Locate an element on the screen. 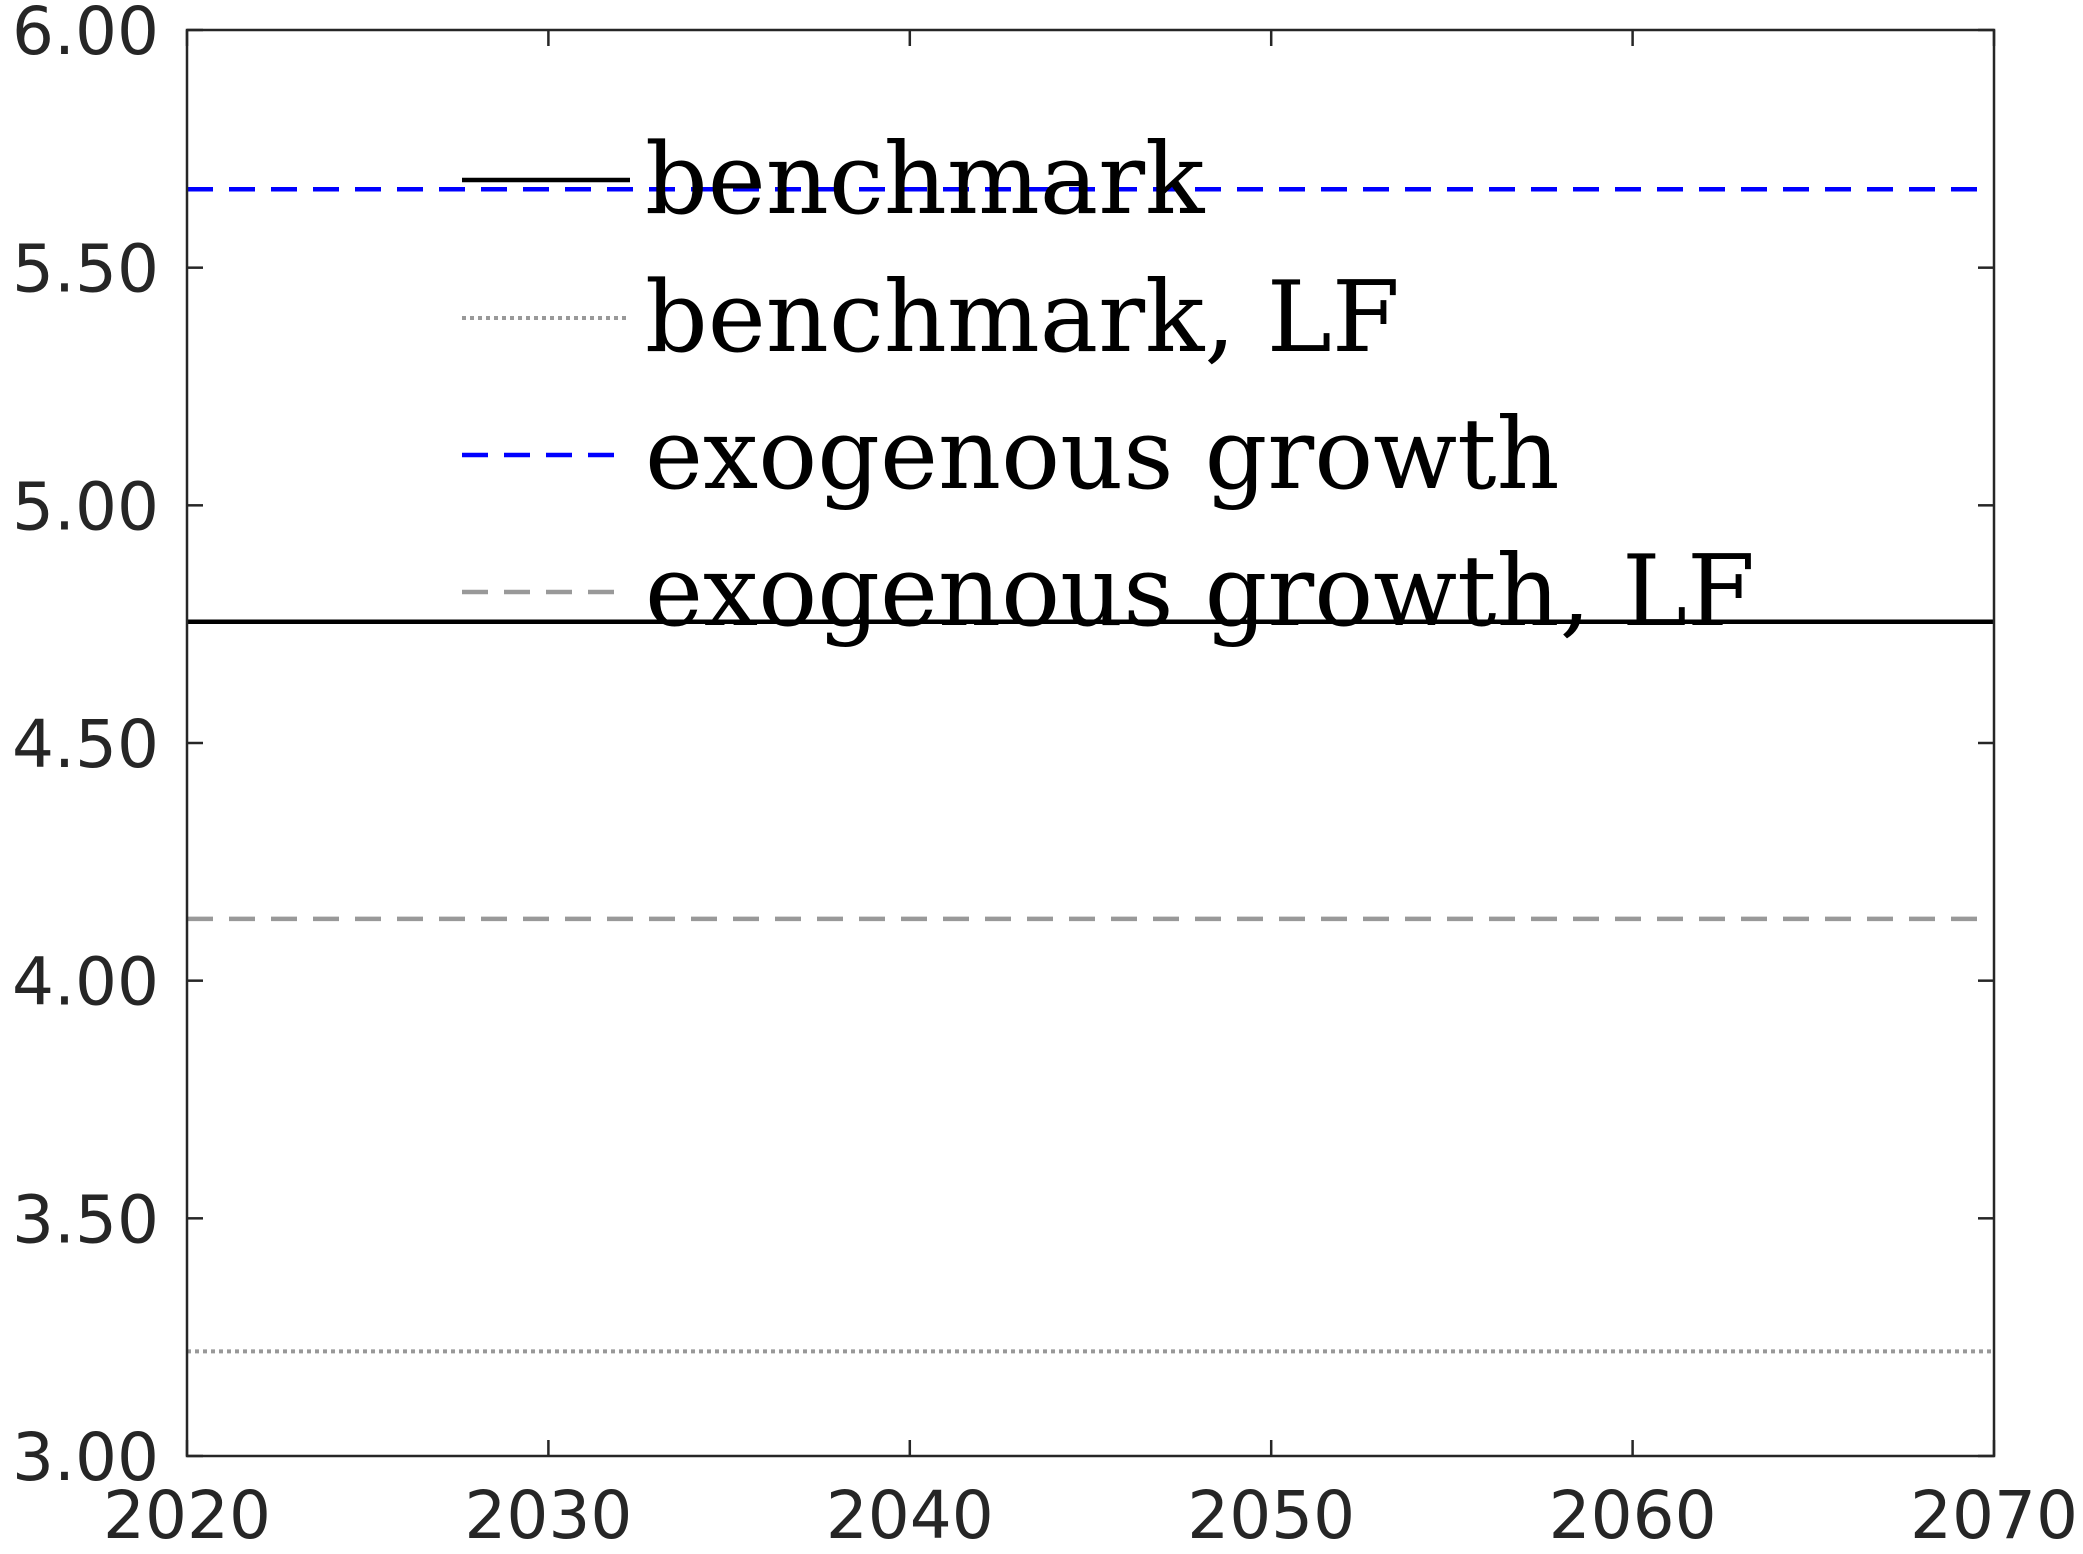 The width and height of the screenshot is (2083, 1554). x-tick-label: 2060 is located at coordinates (1633, 1515).